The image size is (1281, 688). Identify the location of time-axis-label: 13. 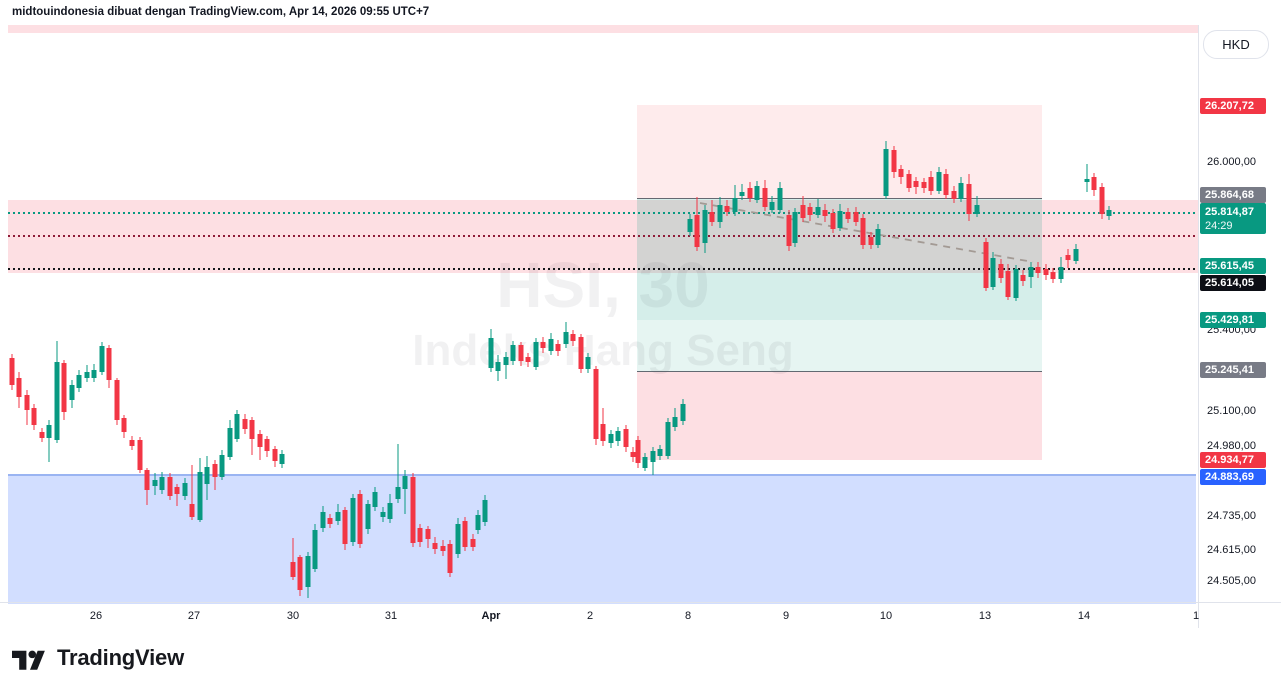
(985, 616).